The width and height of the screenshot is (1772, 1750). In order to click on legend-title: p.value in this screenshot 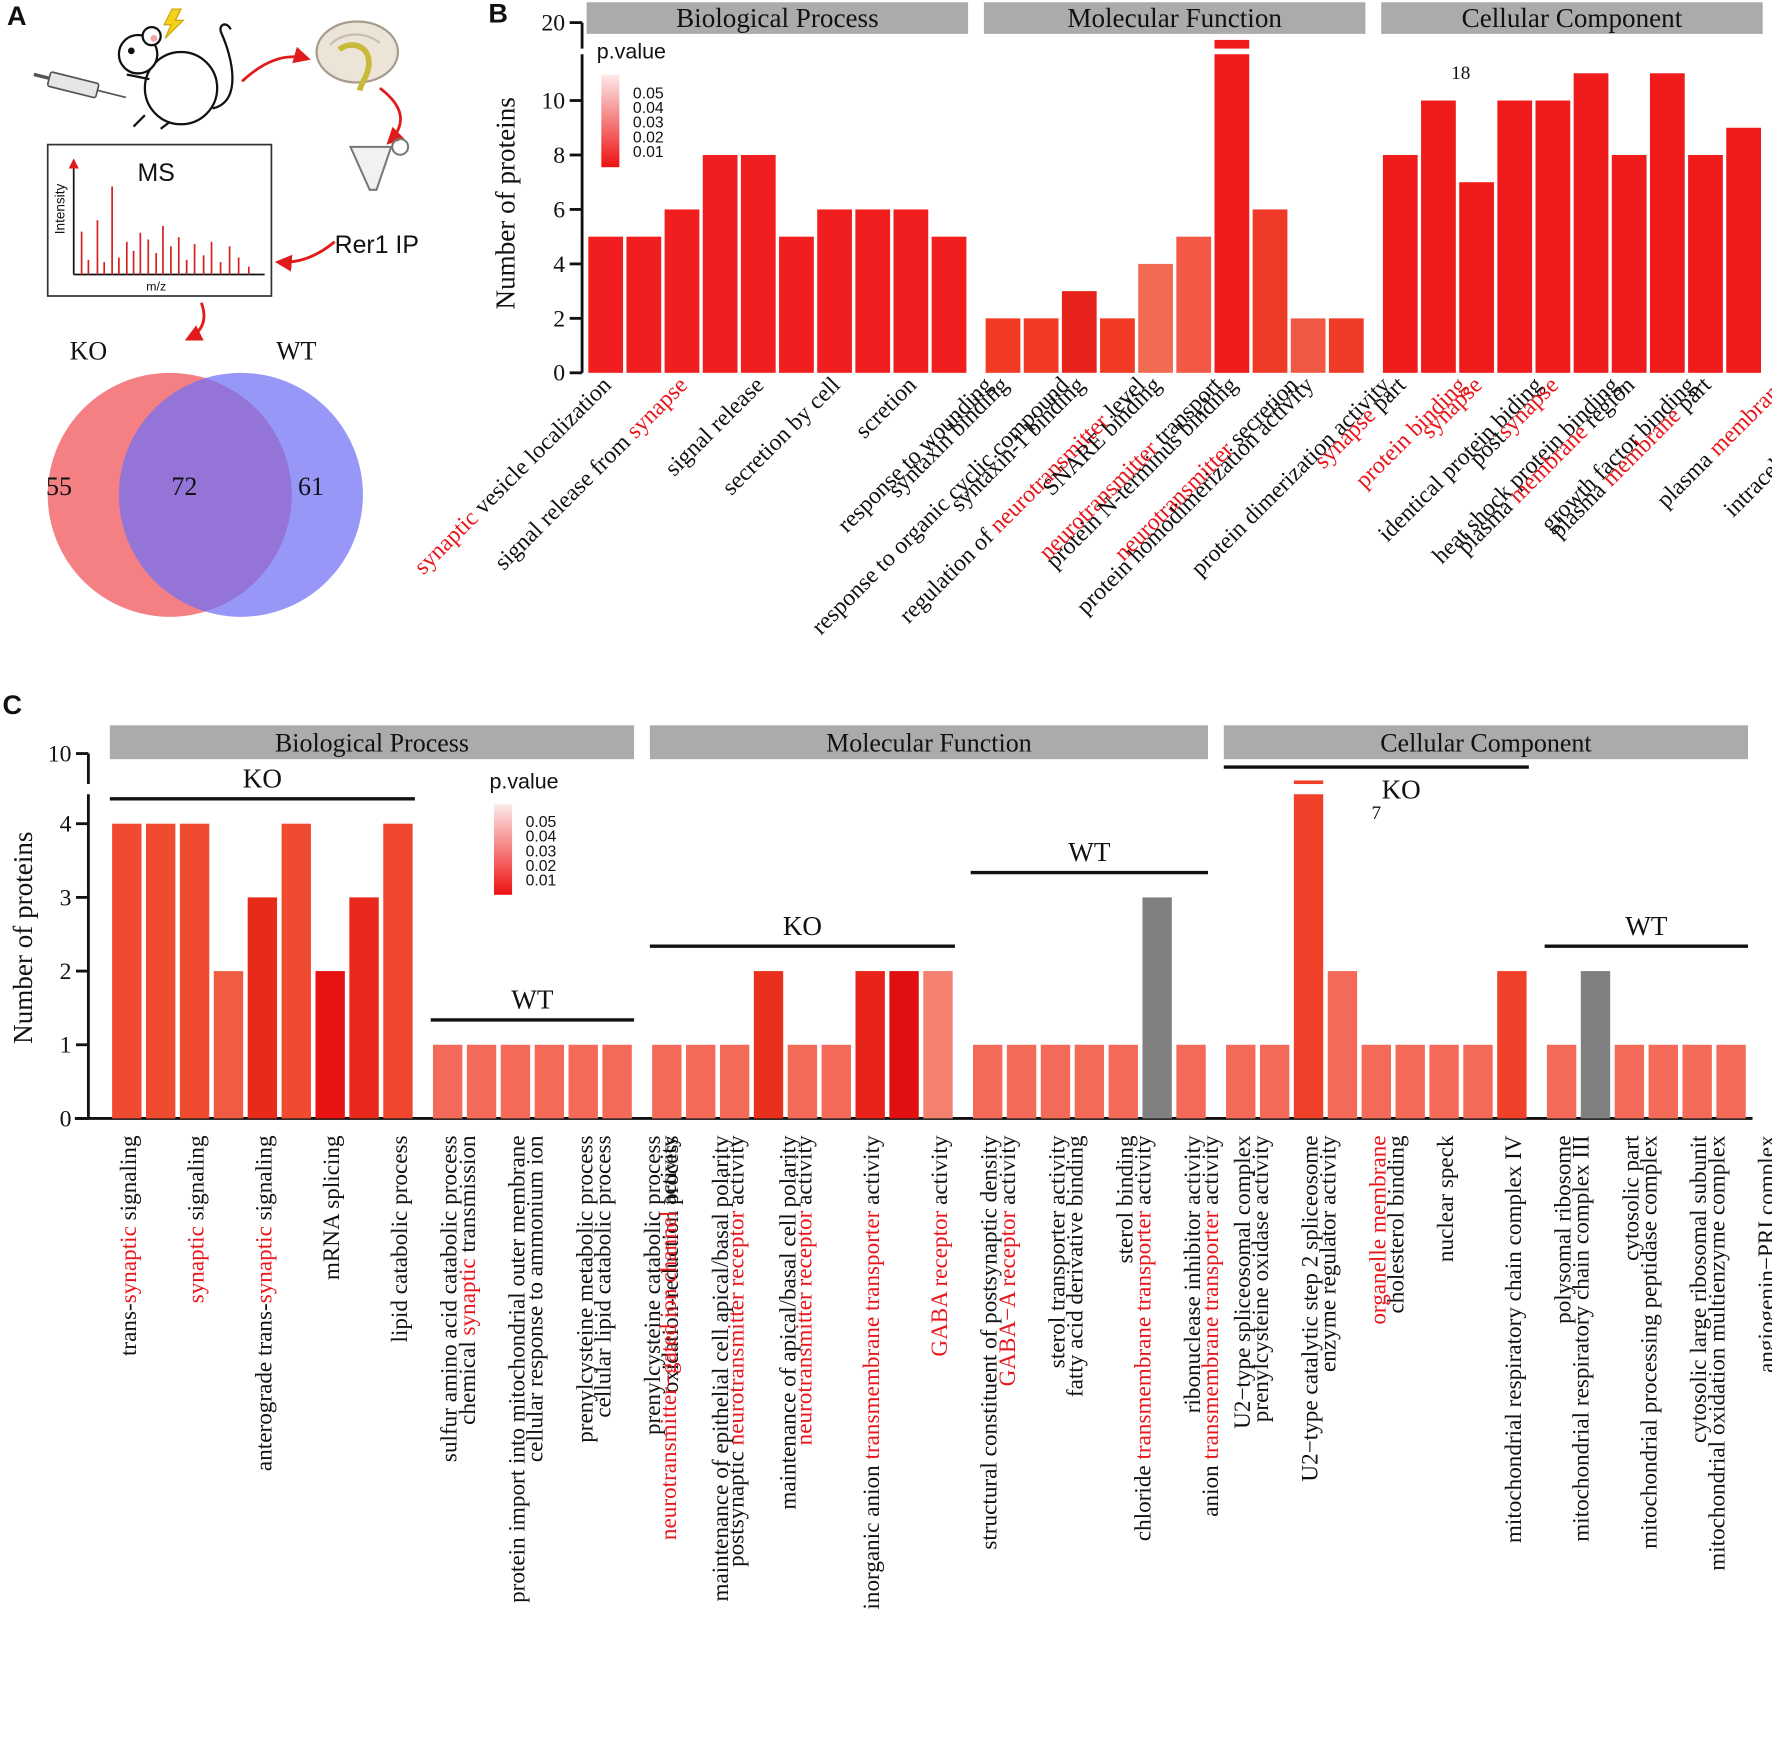, I will do `click(631, 52)`.